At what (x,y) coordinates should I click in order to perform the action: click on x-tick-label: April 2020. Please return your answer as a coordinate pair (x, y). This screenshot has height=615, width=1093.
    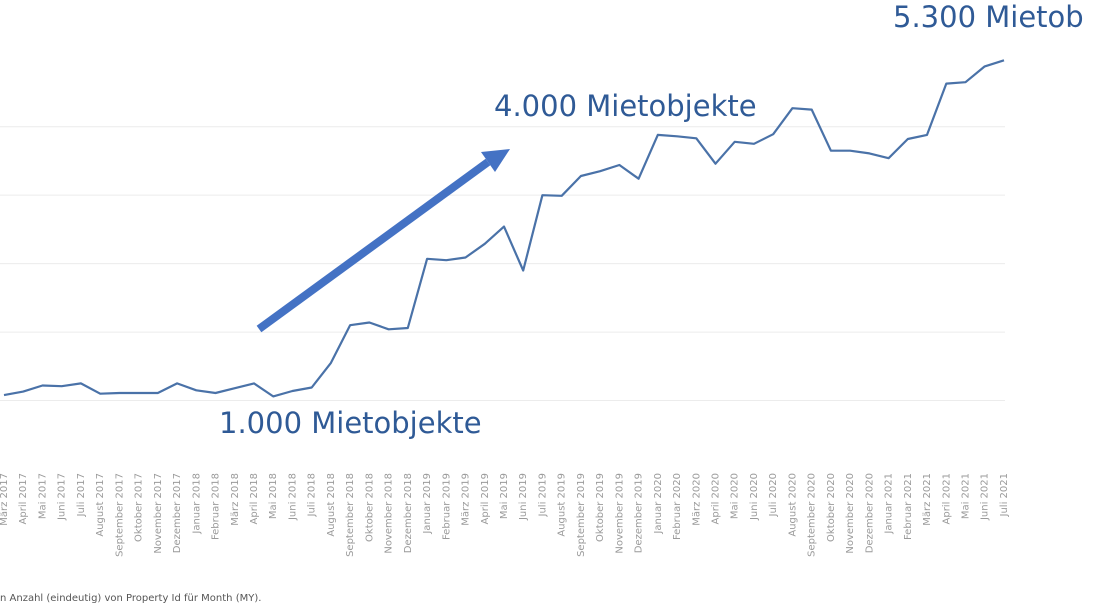
    Looking at the image, I should click on (716, 498).